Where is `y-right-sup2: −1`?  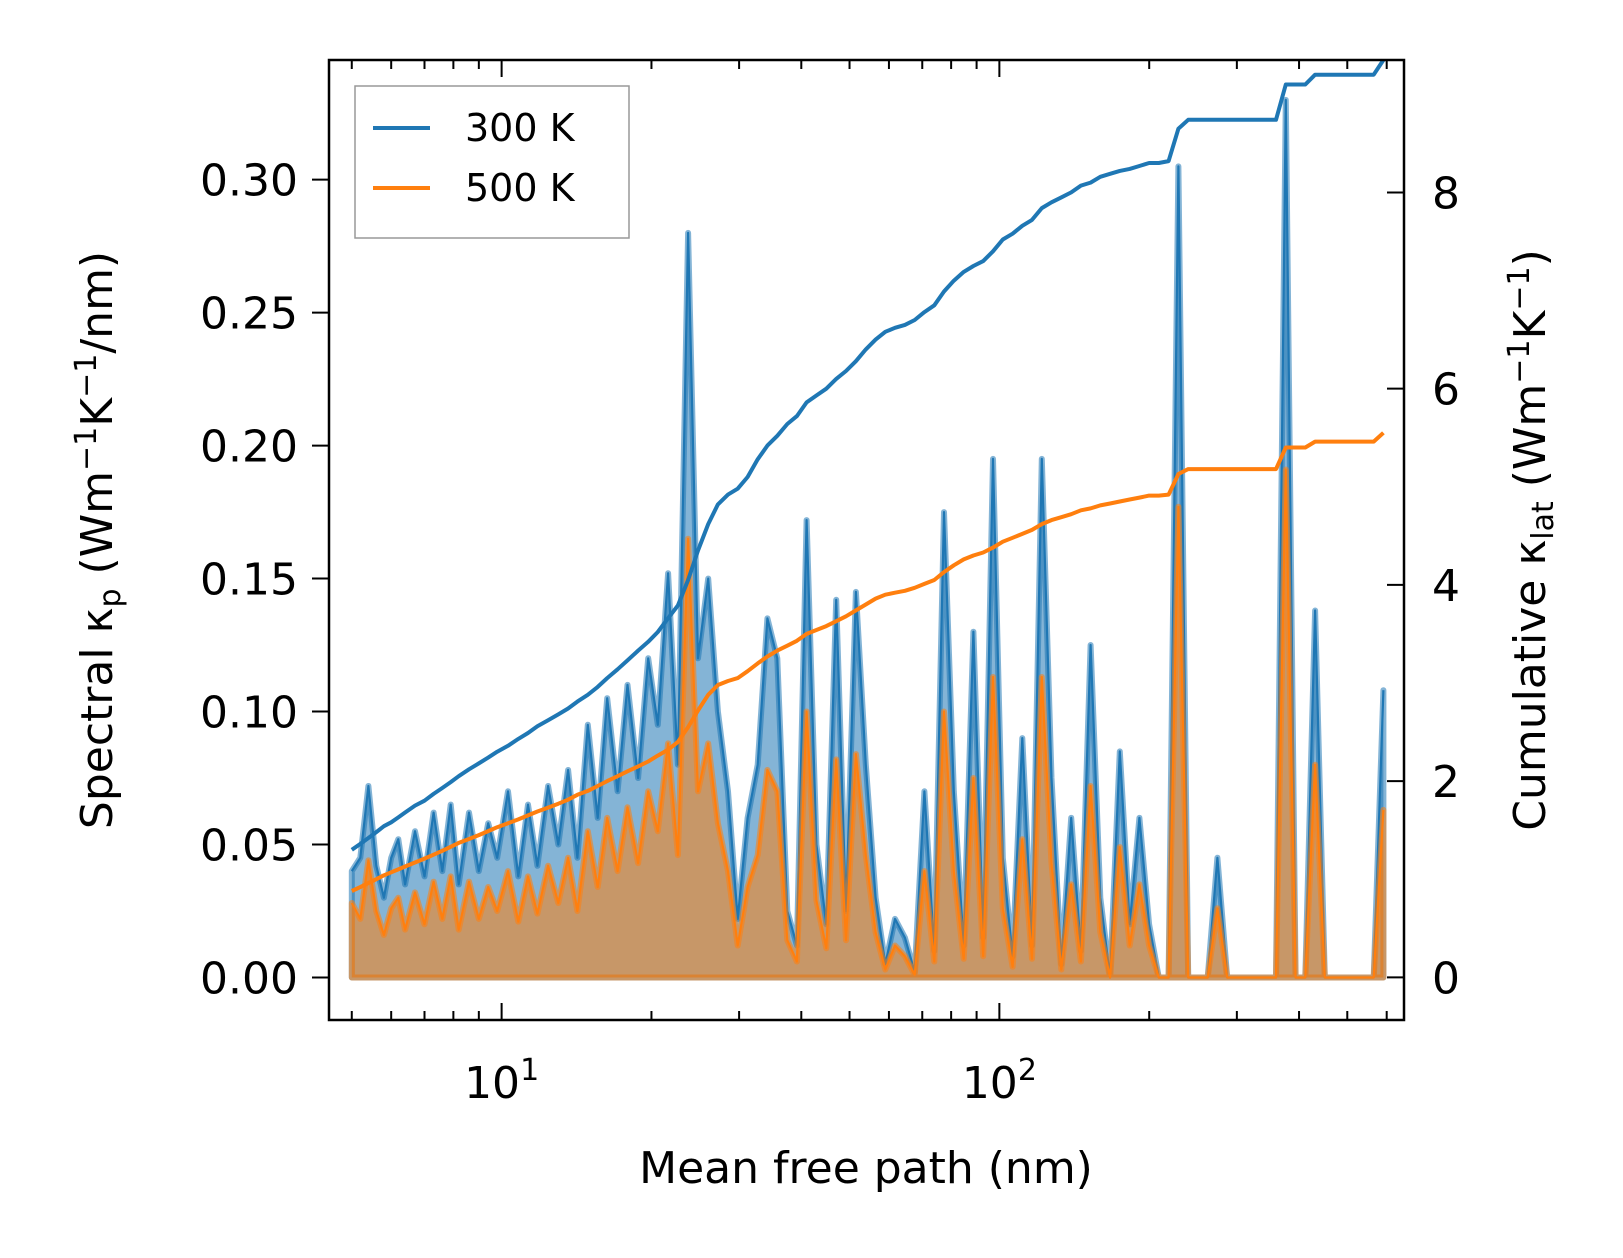 y-right-sup2: −1 is located at coordinates (1519, 288).